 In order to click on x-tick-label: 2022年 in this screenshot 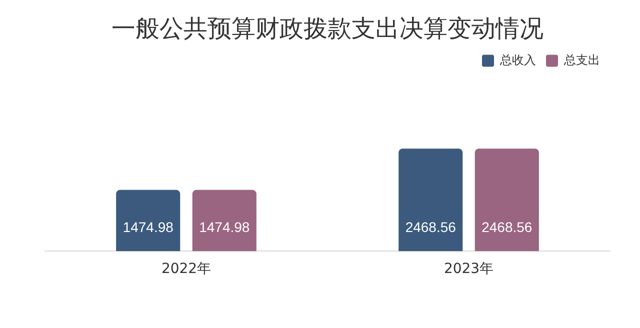, I will do `click(186, 269)`.